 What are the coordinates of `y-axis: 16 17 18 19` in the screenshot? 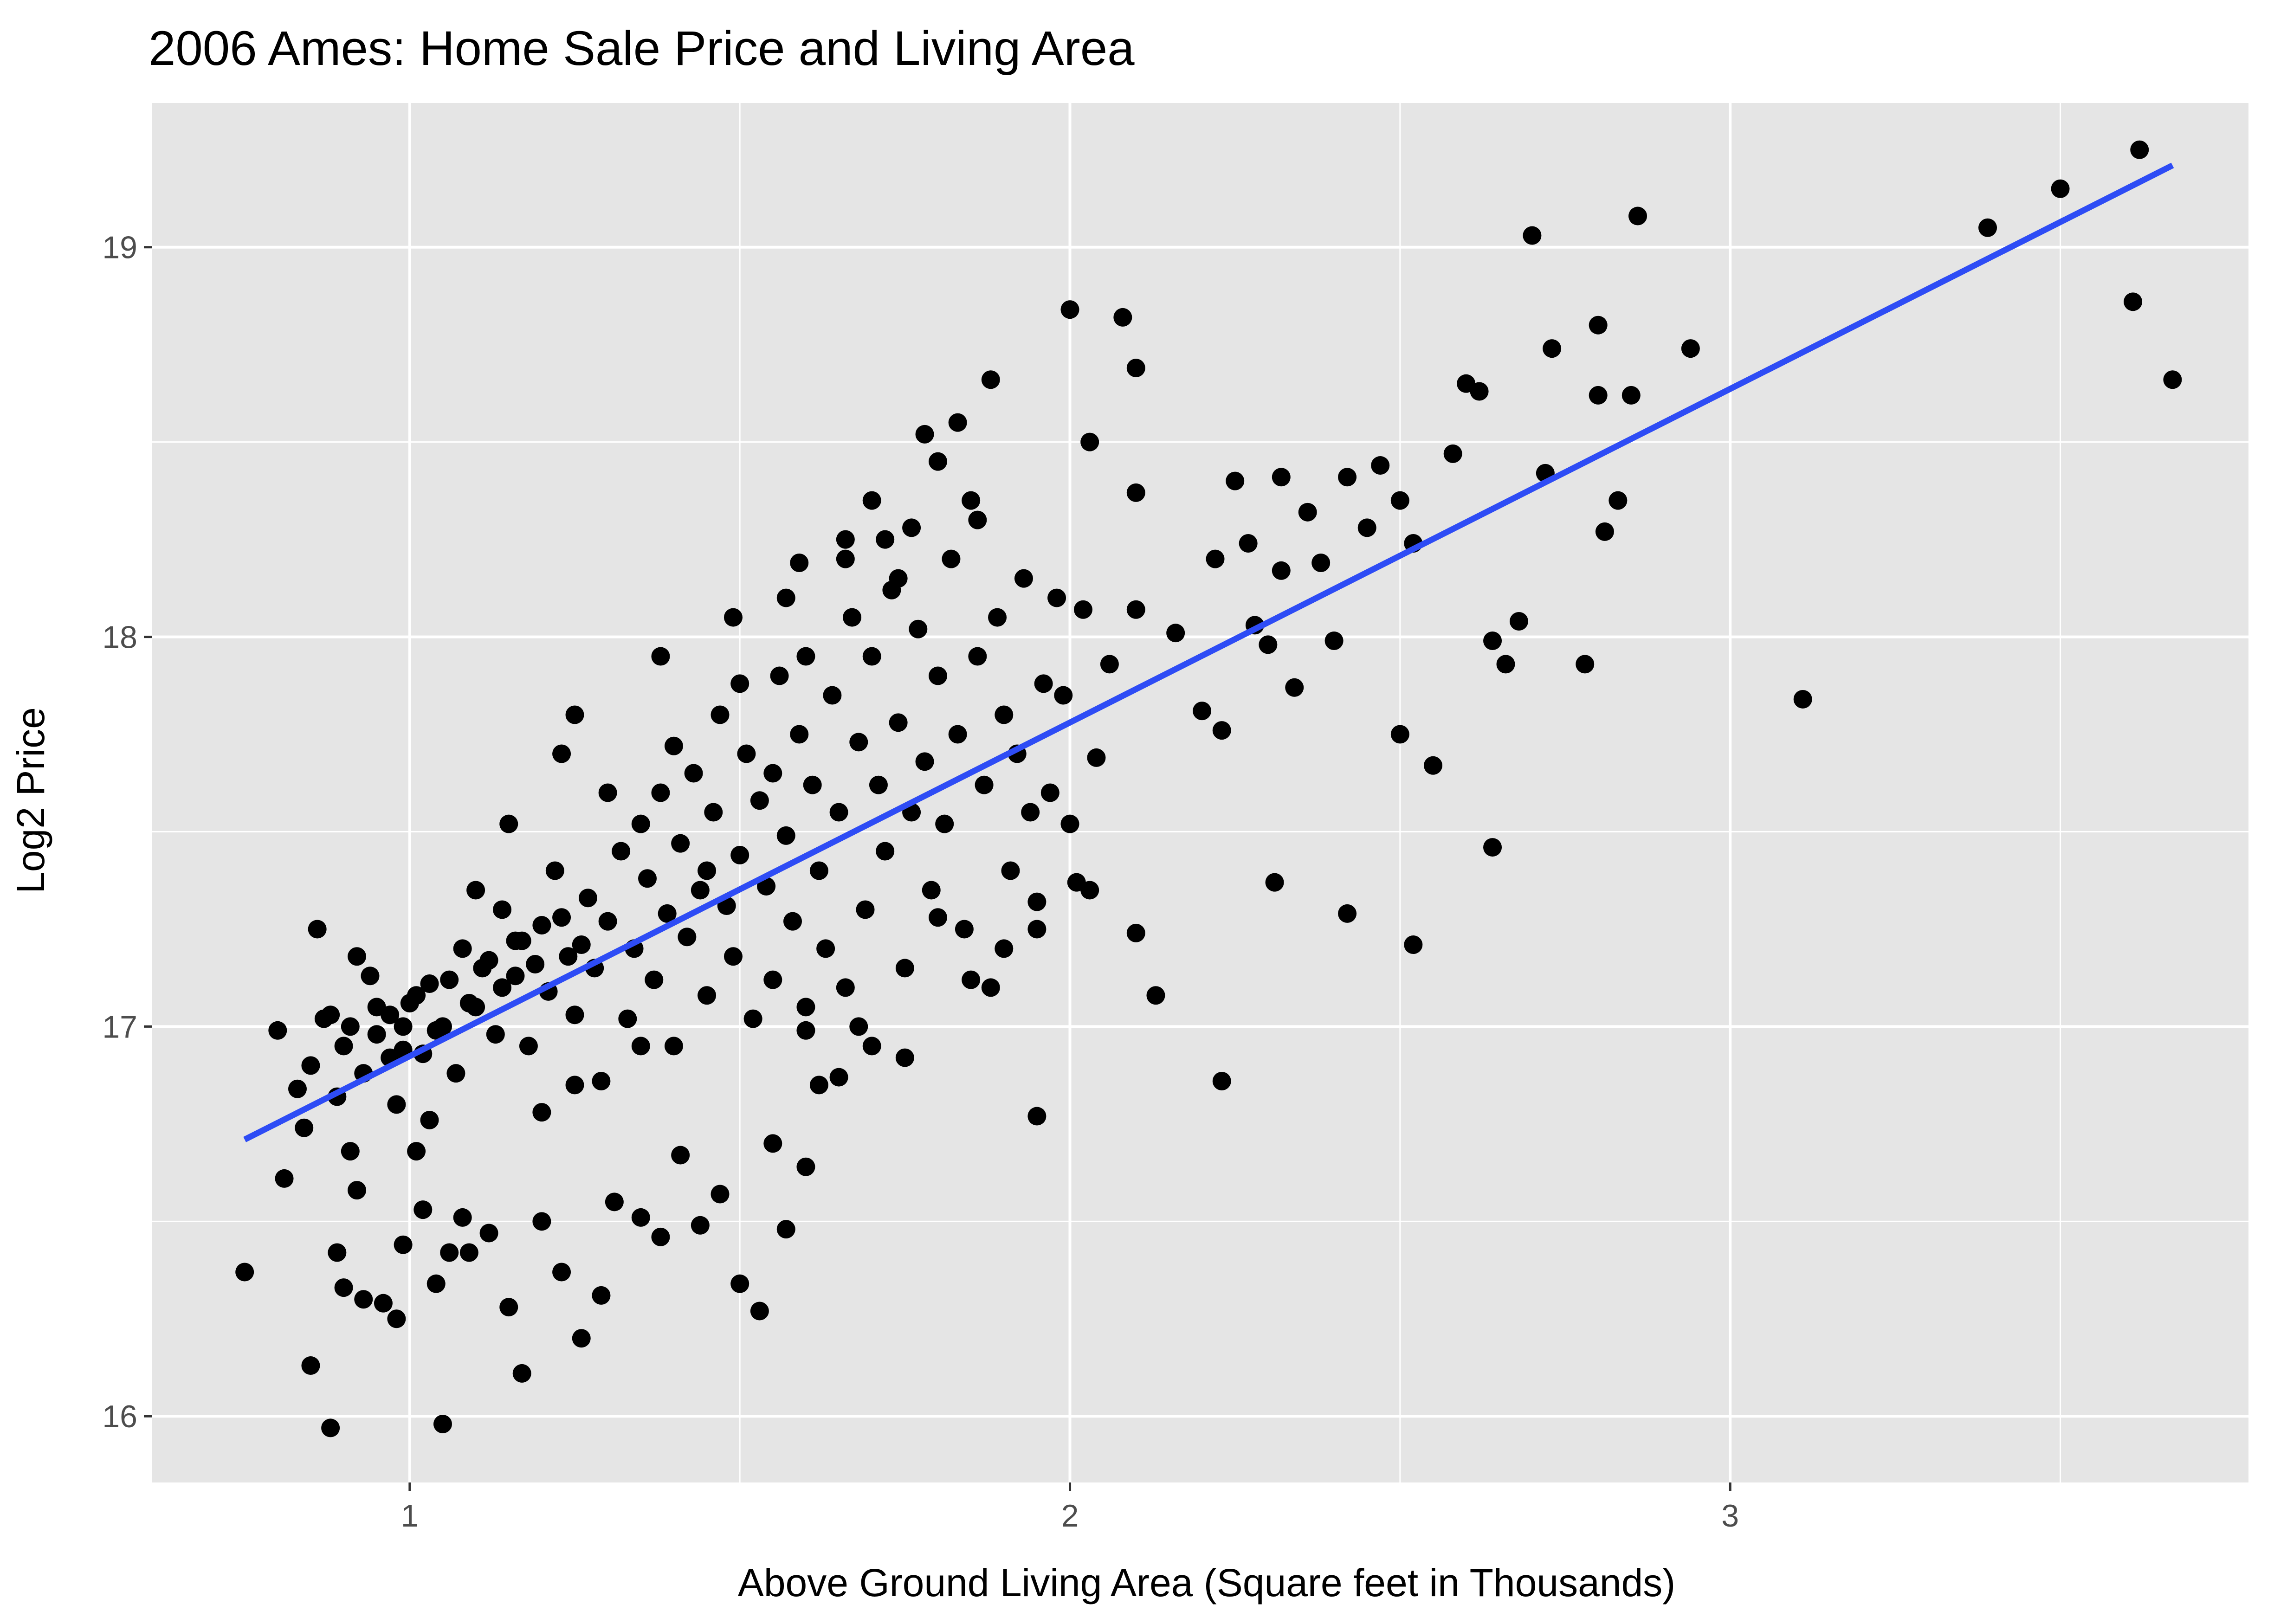 It's located at (127, 832).